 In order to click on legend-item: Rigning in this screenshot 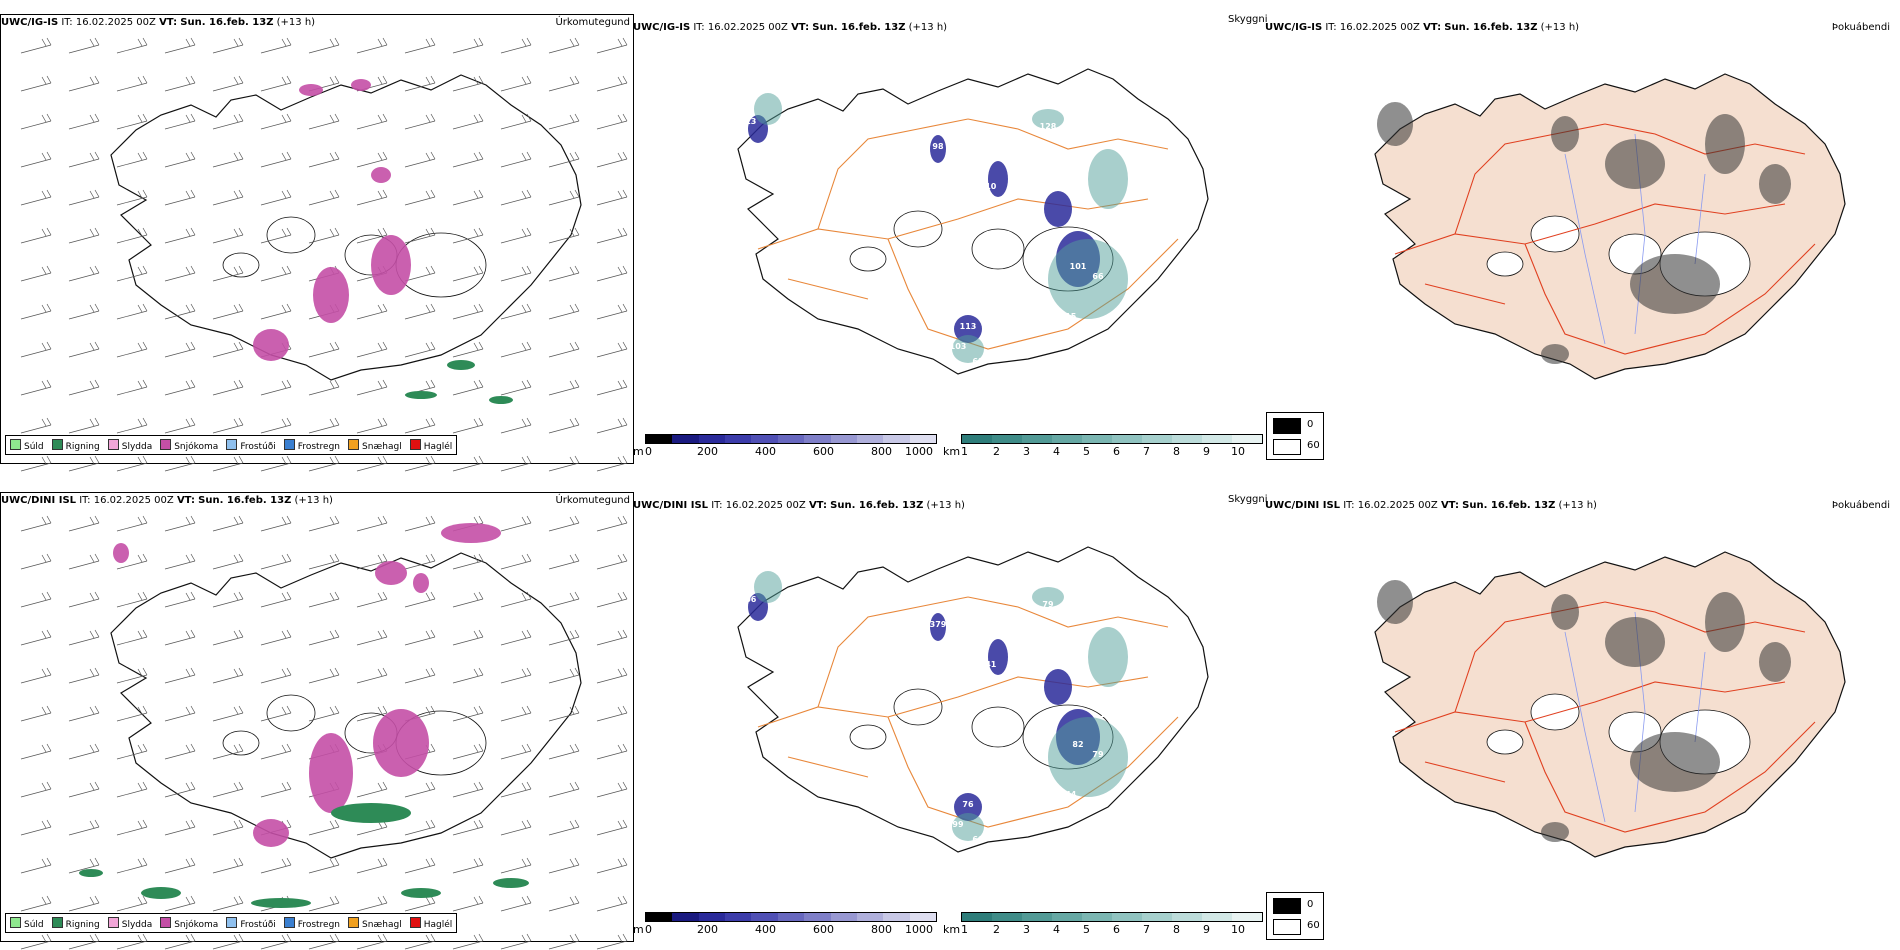, I will do `click(75, 445)`.